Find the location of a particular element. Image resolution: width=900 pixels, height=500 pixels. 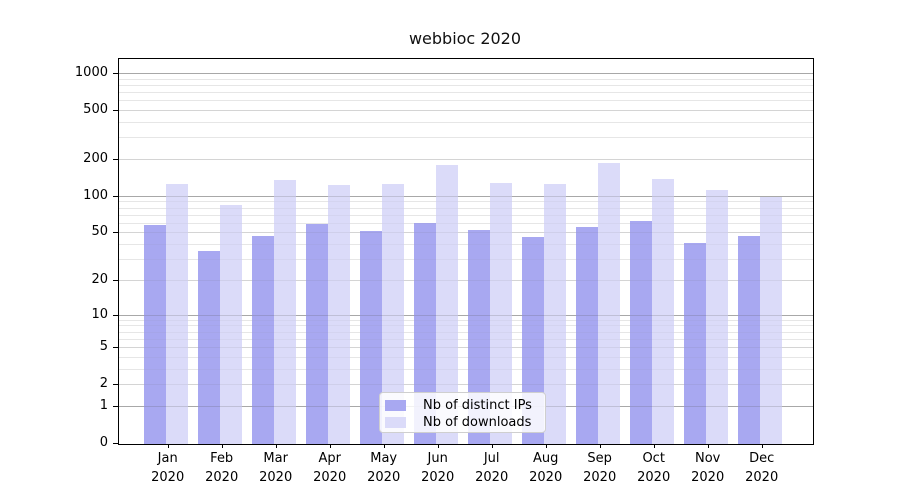

y-tick-label: 5 is located at coordinates (103, 347).